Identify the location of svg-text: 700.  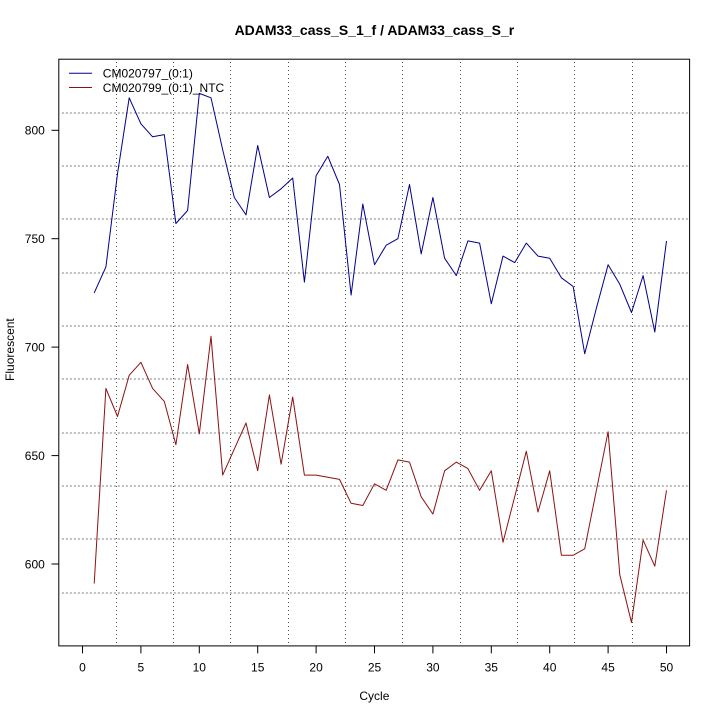
(35, 347).